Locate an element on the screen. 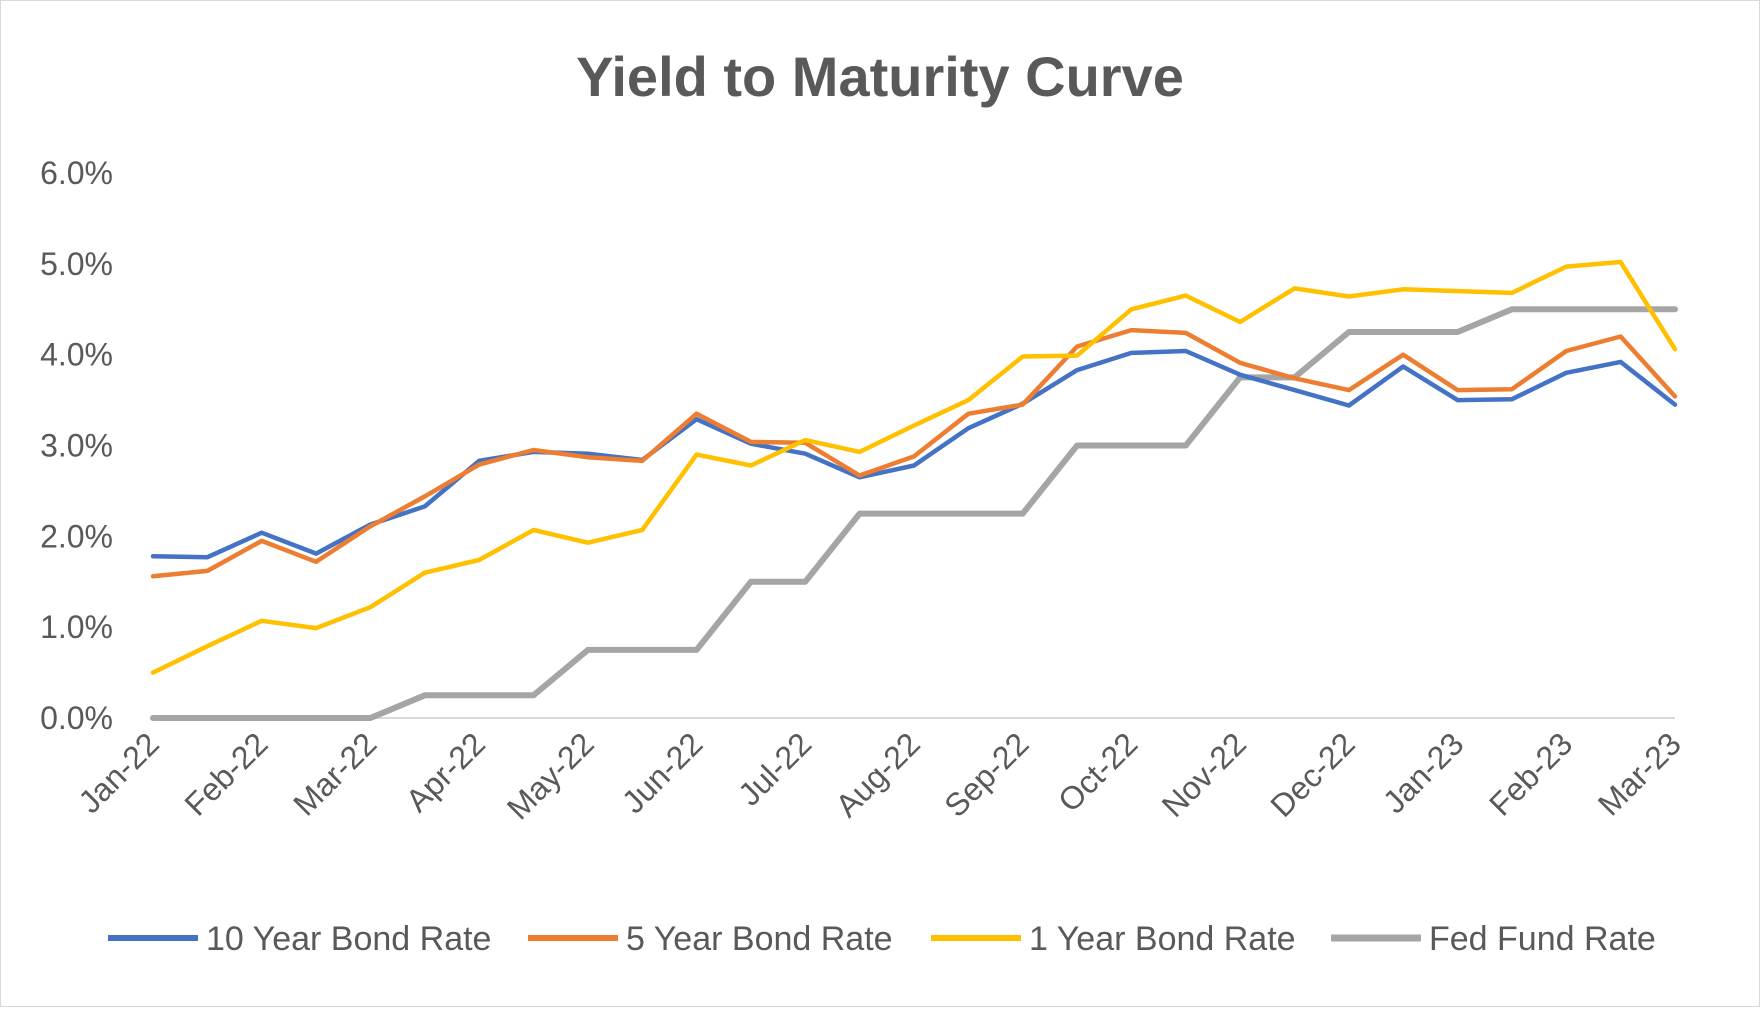  y-tick-label: 2.0% is located at coordinates (76, 536).